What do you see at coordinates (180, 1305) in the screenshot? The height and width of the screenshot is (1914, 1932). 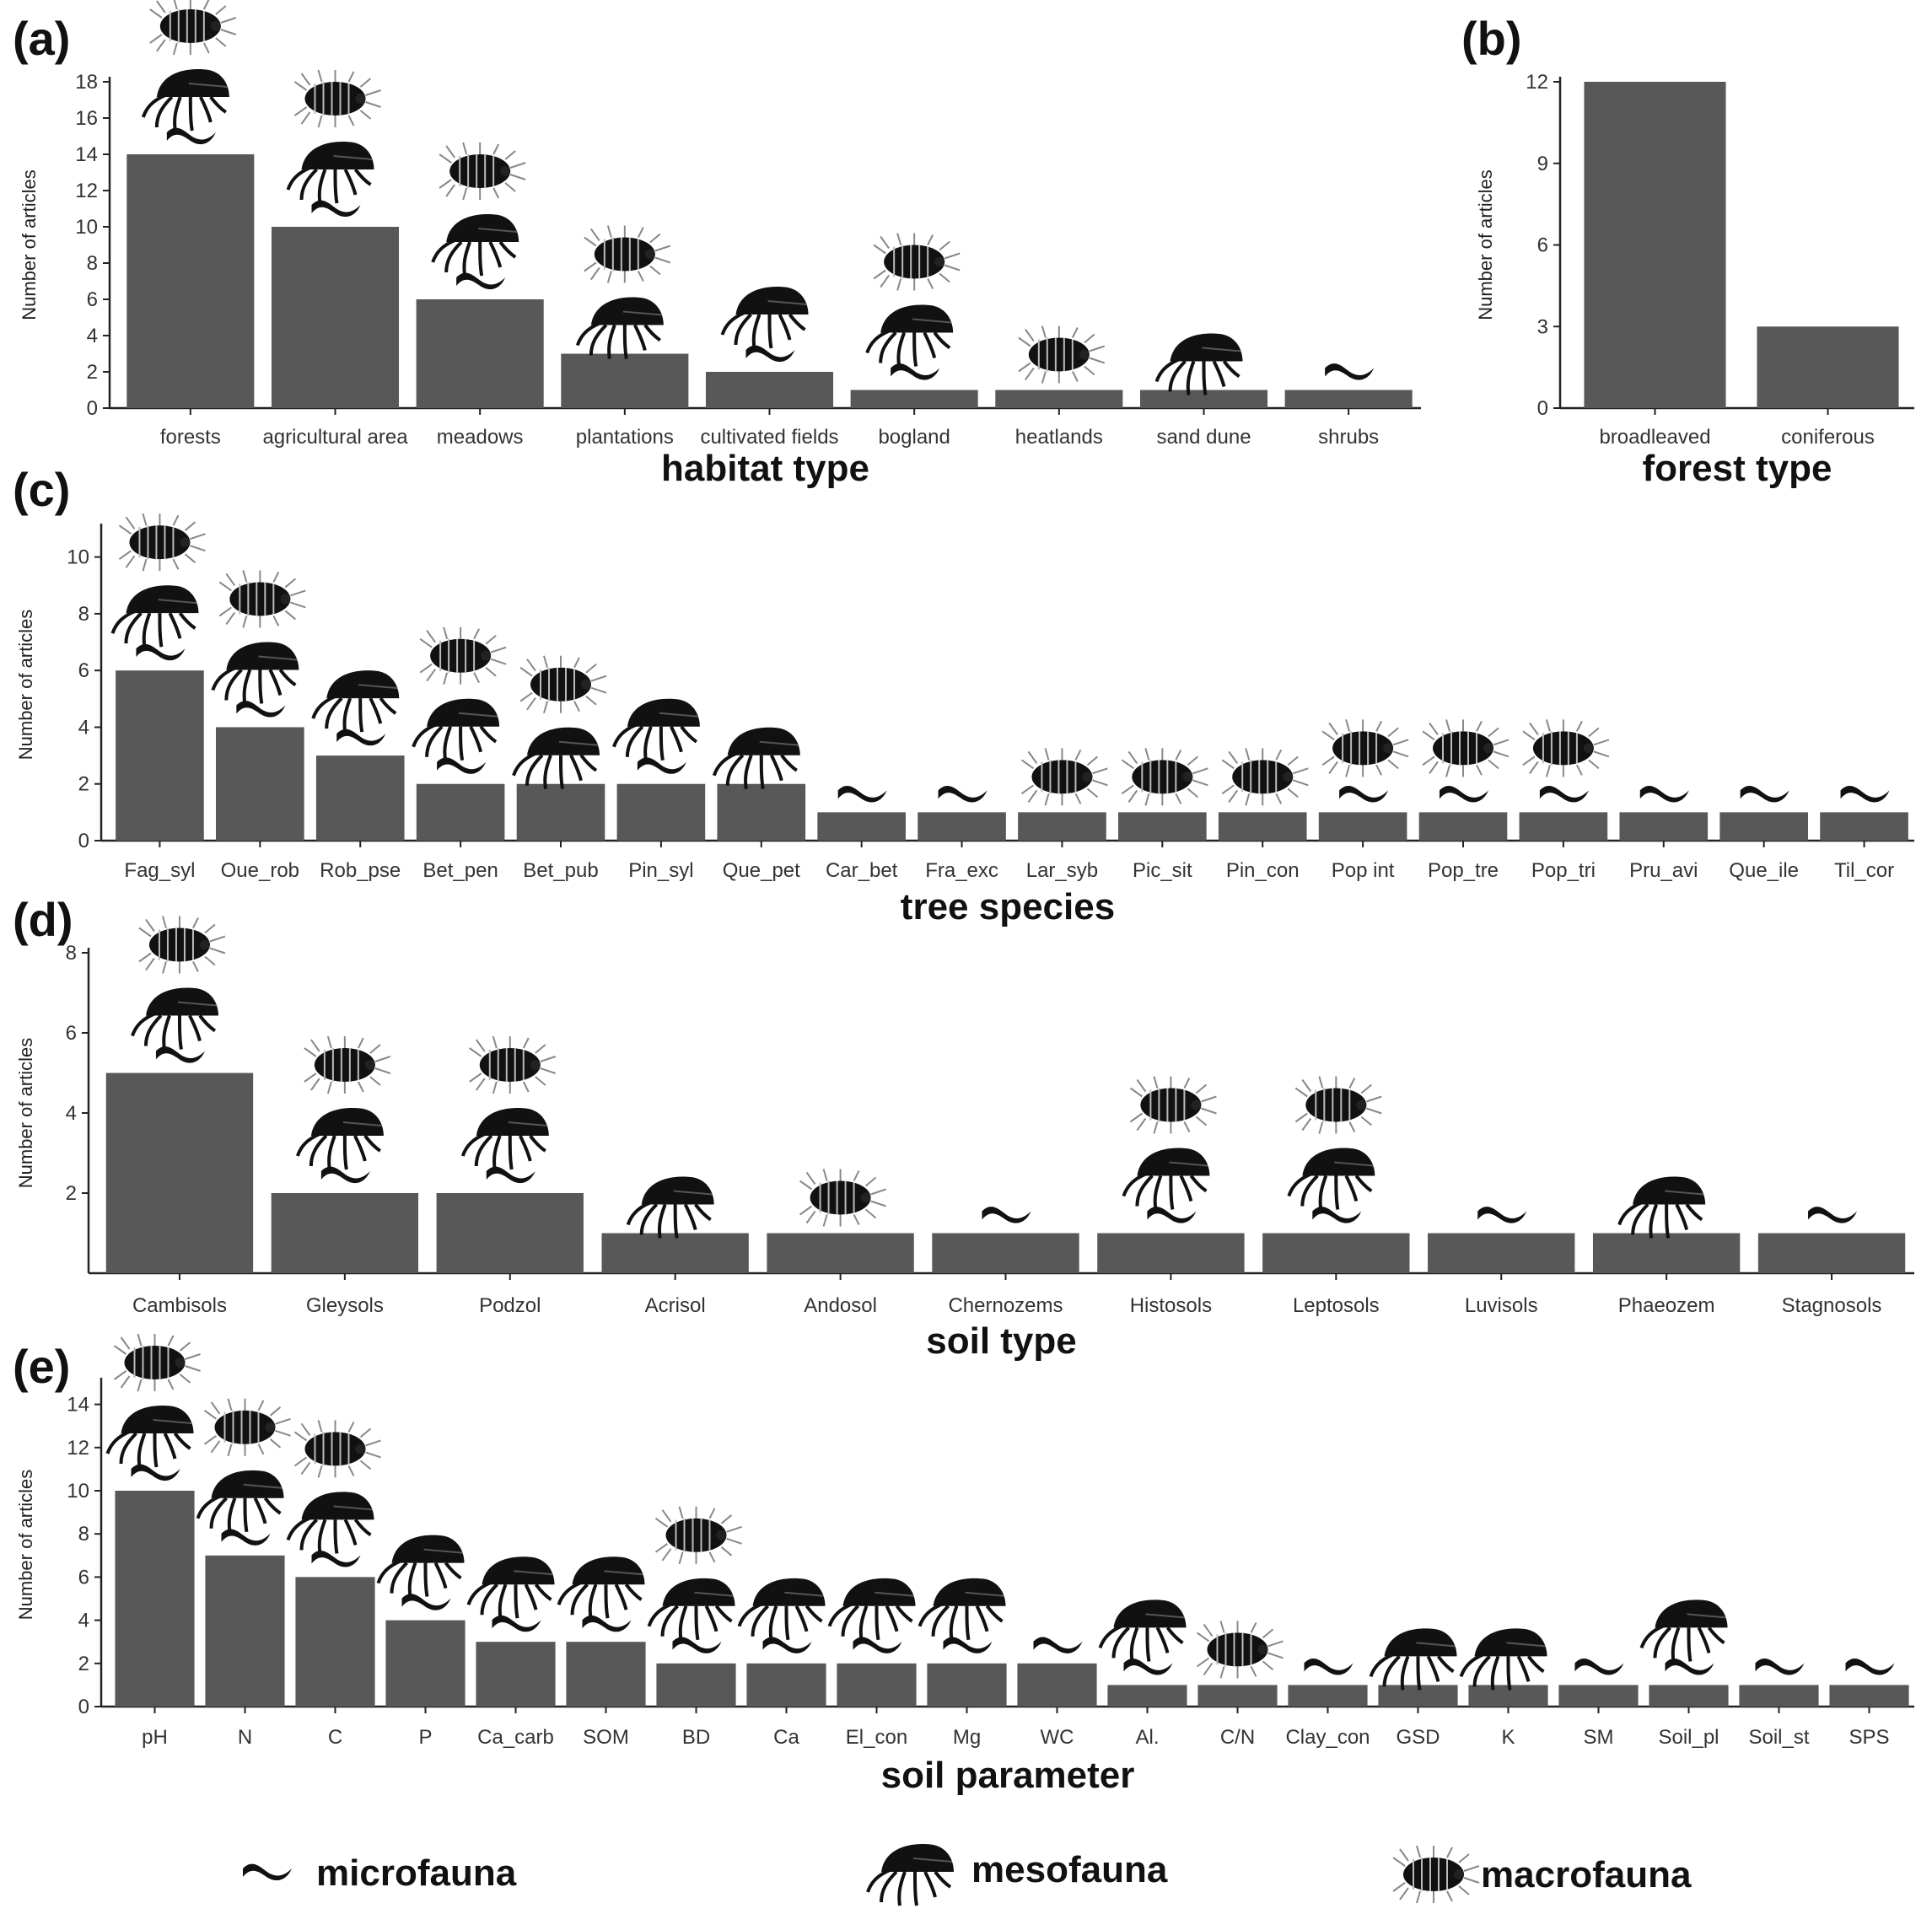 I see `x-tick-label: Cambisols` at bounding box center [180, 1305].